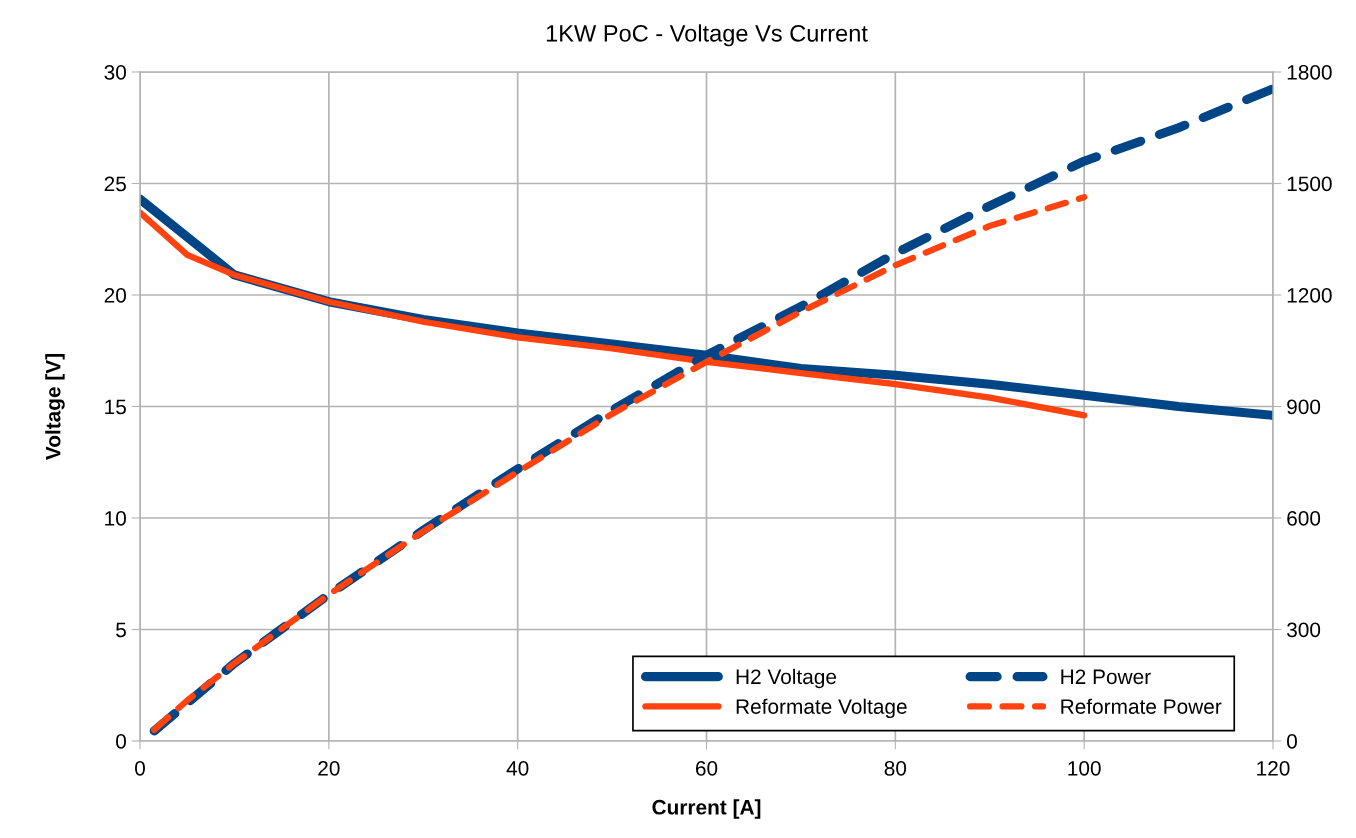 The width and height of the screenshot is (1356, 838). Describe the element at coordinates (1292, 741) in the screenshot. I see `y2-tick-label: 0` at that location.